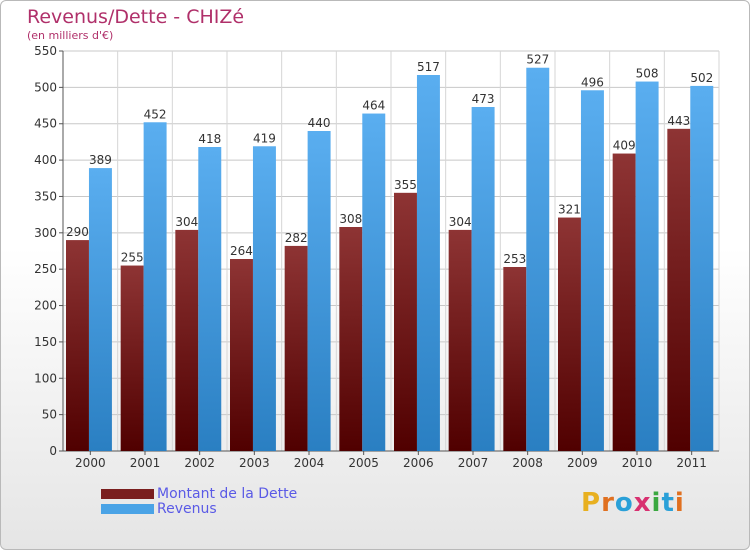 The image size is (750, 550). I want to click on data-label: 255, so click(132, 258).